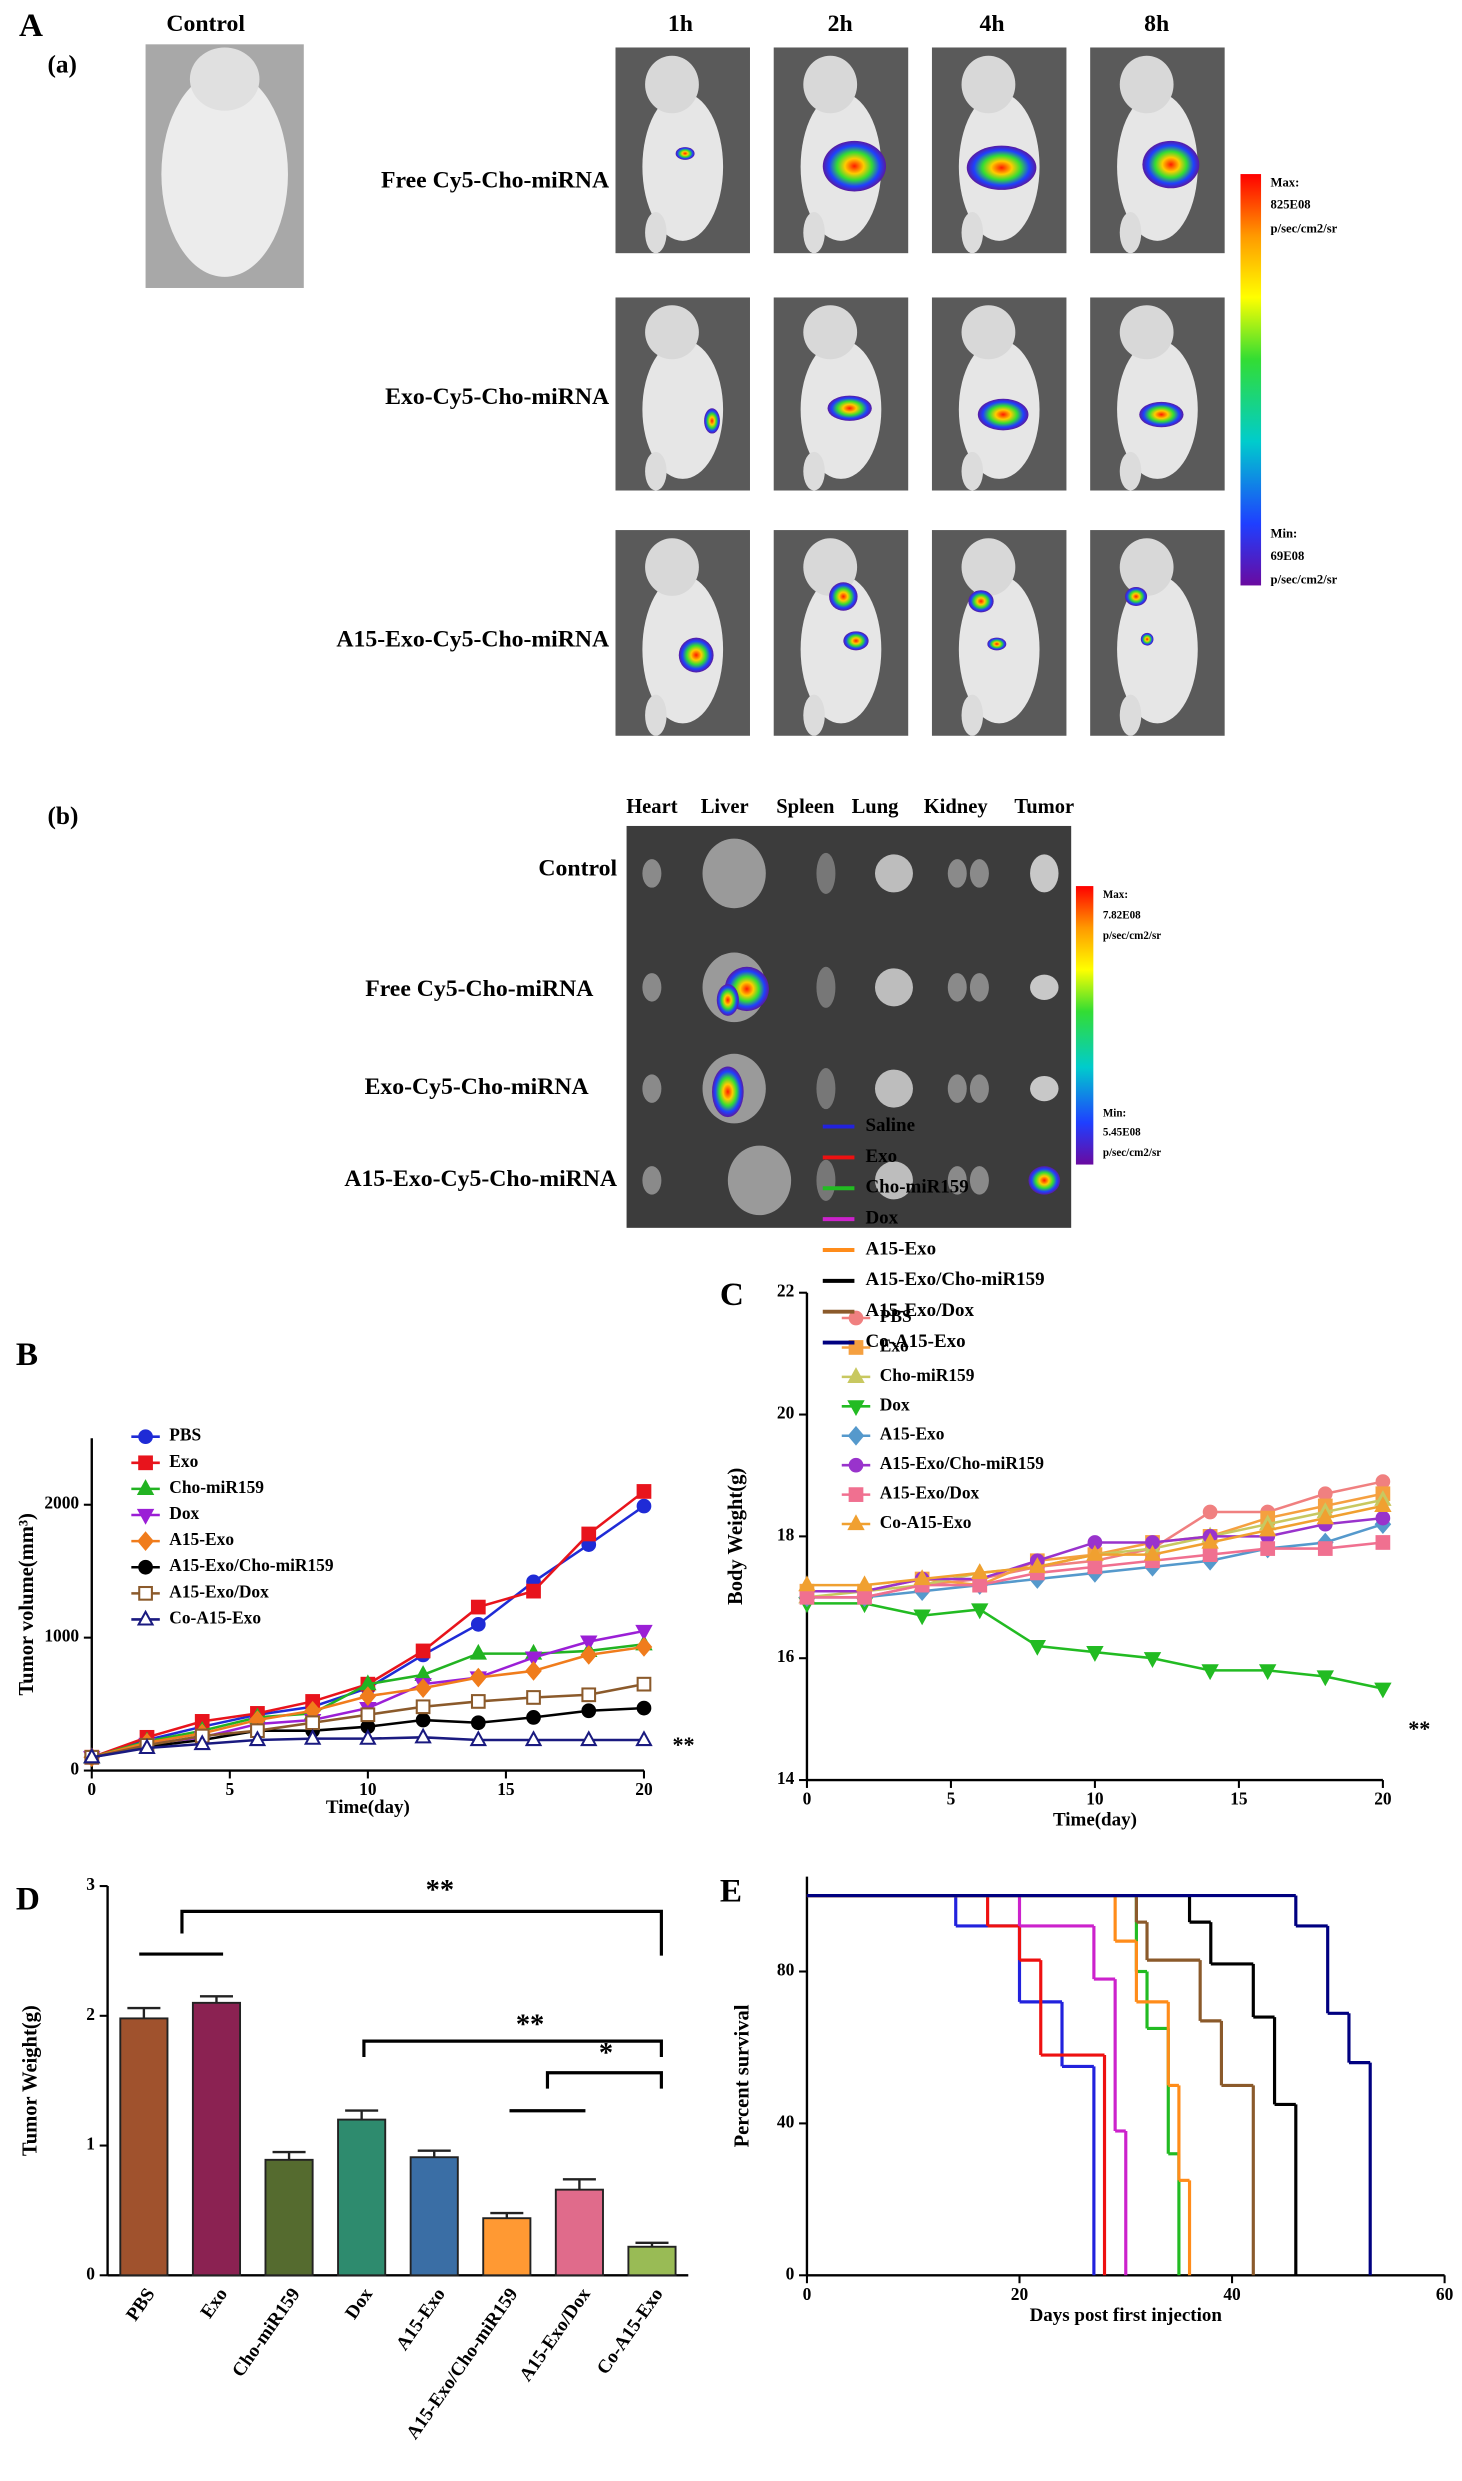 The image size is (1462, 2481). What do you see at coordinates (90, 2273) in the screenshot?
I see `y-tick-label: 0` at bounding box center [90, 2273].